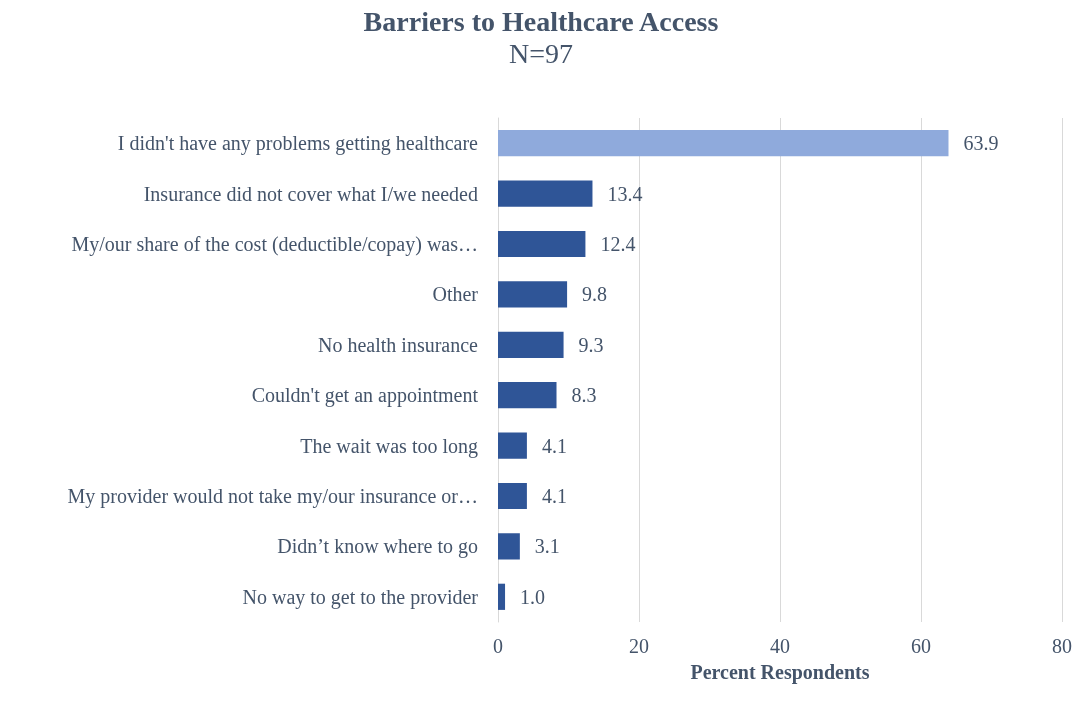 The height and width of the screenshot is (703, 1082). Describe the element at coordinates (541, 53) in the screenshot. I see `chart-subtitle: N=97` at that location.